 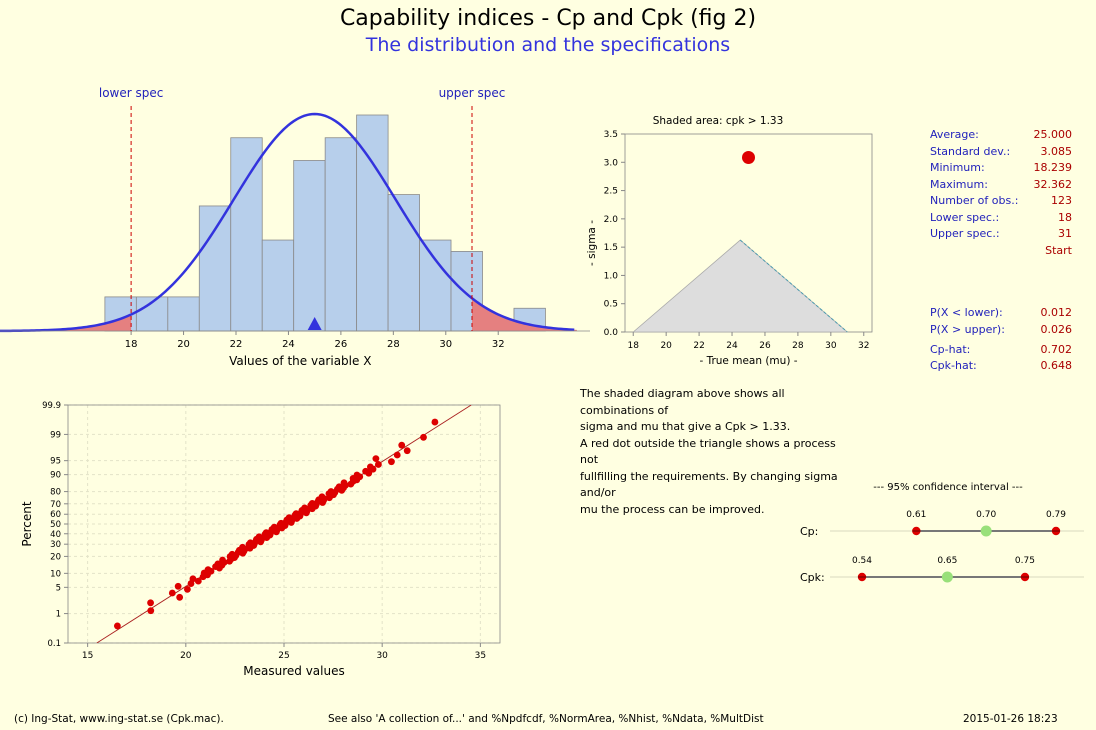 I want to click on ci-row-label: Cpk:, so click(x=812, y=577).